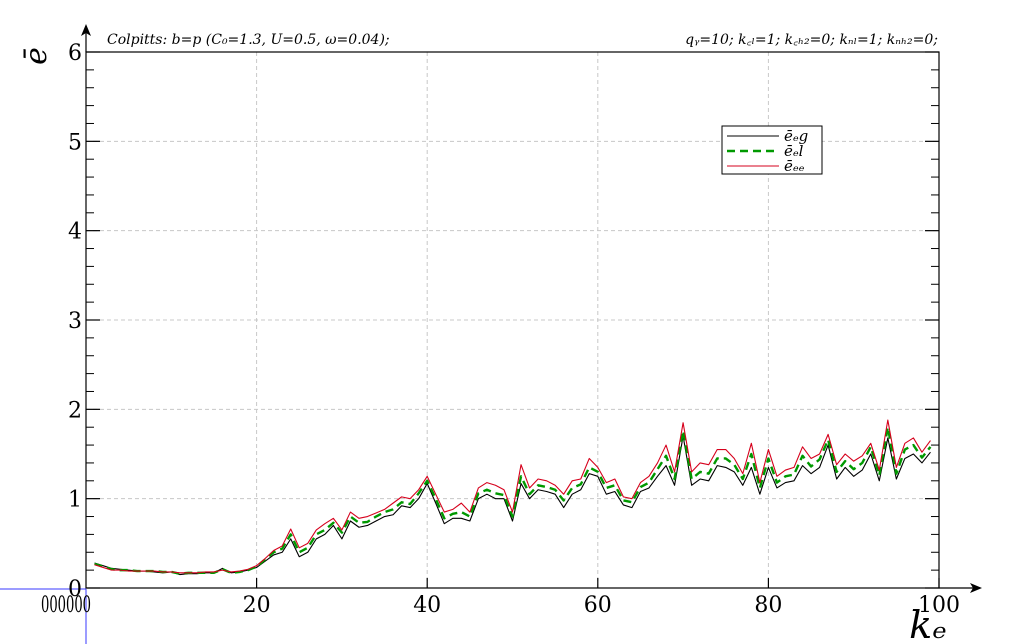  Describe the element at coordinates (976, 588) in the screenshot. I see `x-axis-arrowhead` at that location.